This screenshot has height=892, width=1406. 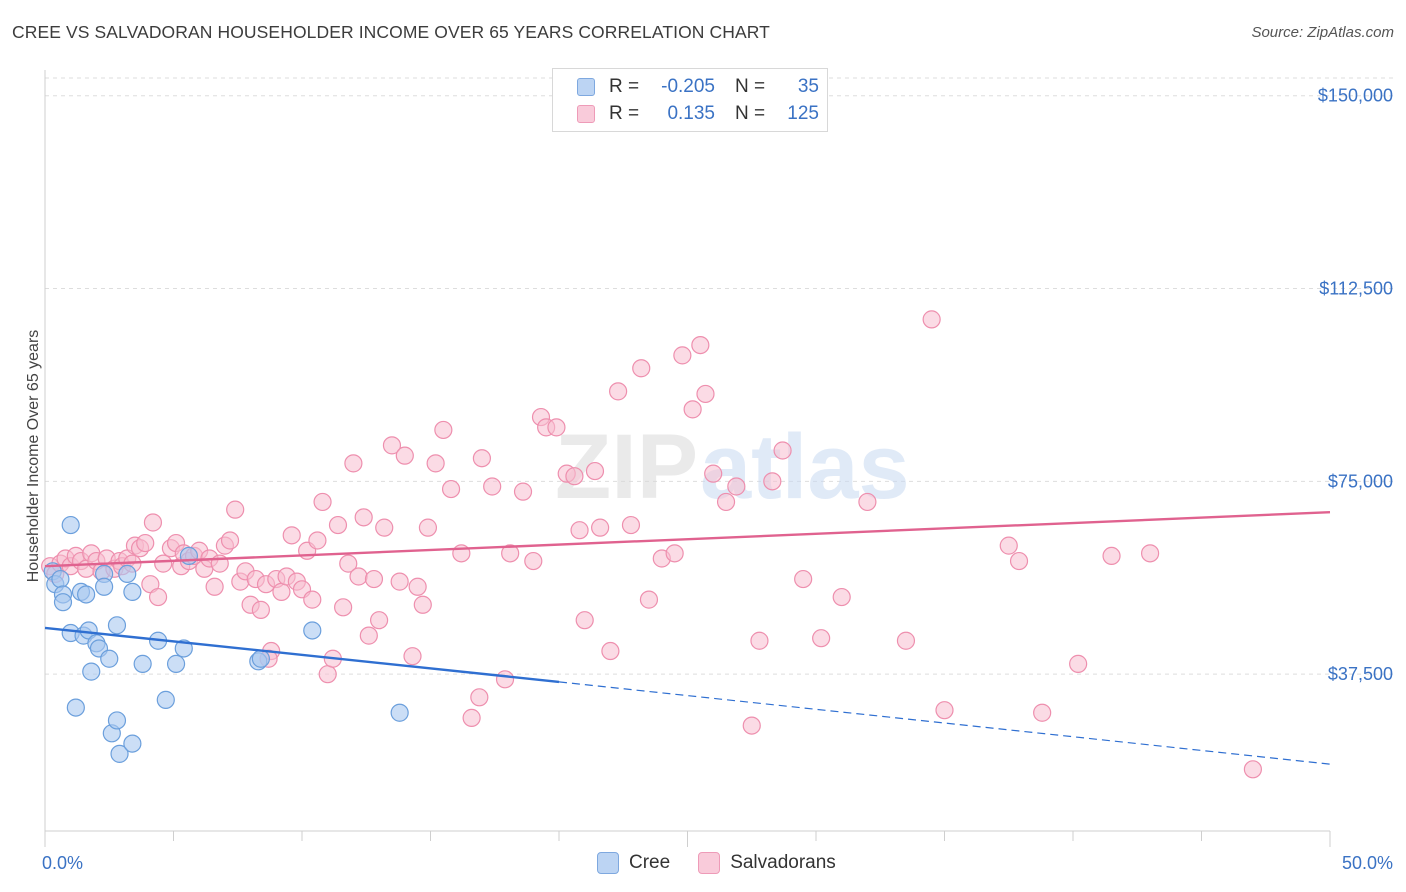 What do you see at coordinates (803, 113) in the screenshot?
I see `legend-n-value: 125` at bounding box center [803, 113].